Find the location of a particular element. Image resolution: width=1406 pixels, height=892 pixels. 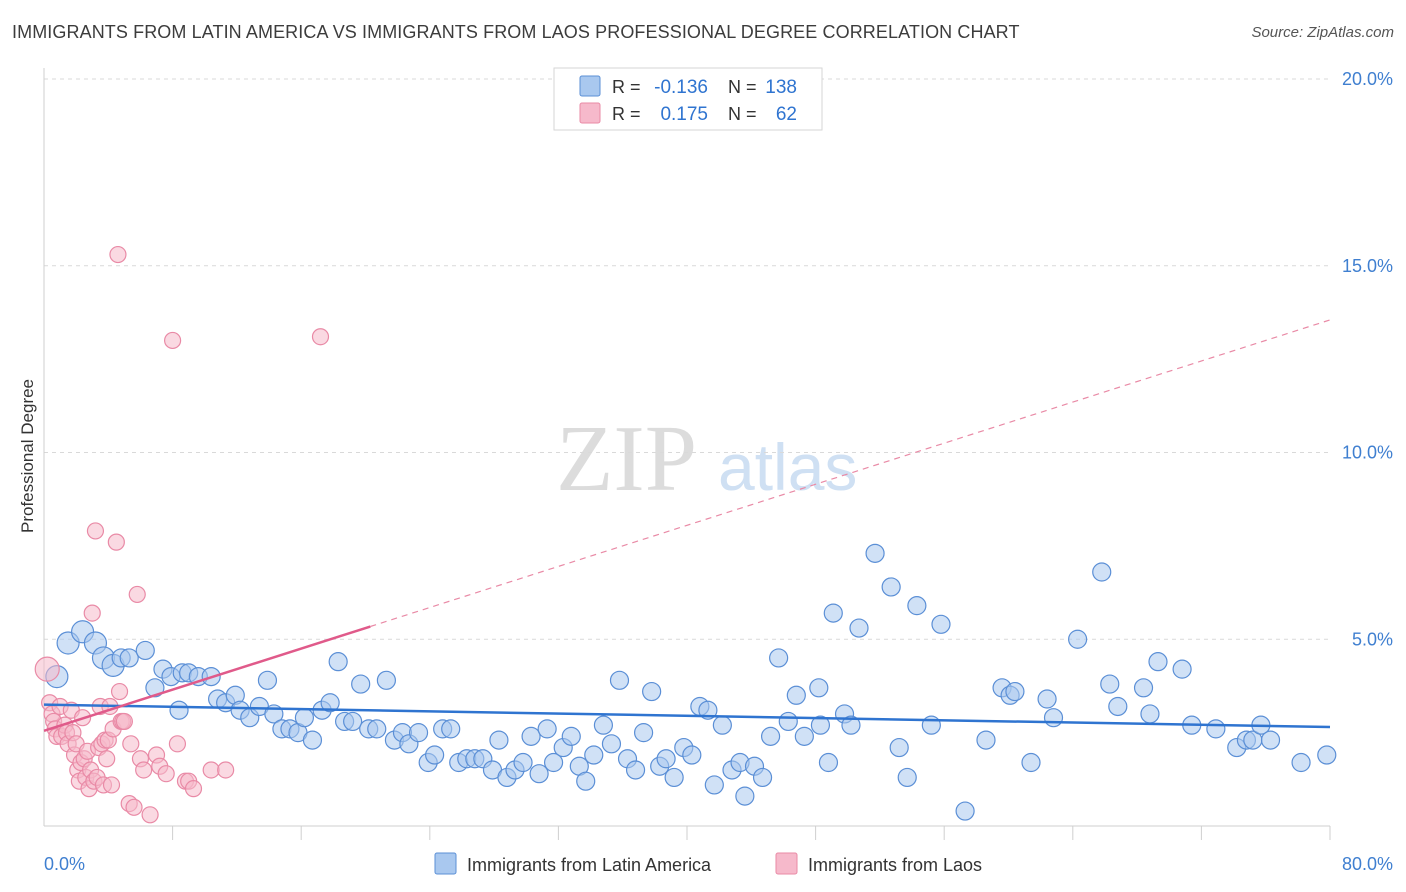

y-tick-label: 10.0% is located at coordinates (1367, 453).